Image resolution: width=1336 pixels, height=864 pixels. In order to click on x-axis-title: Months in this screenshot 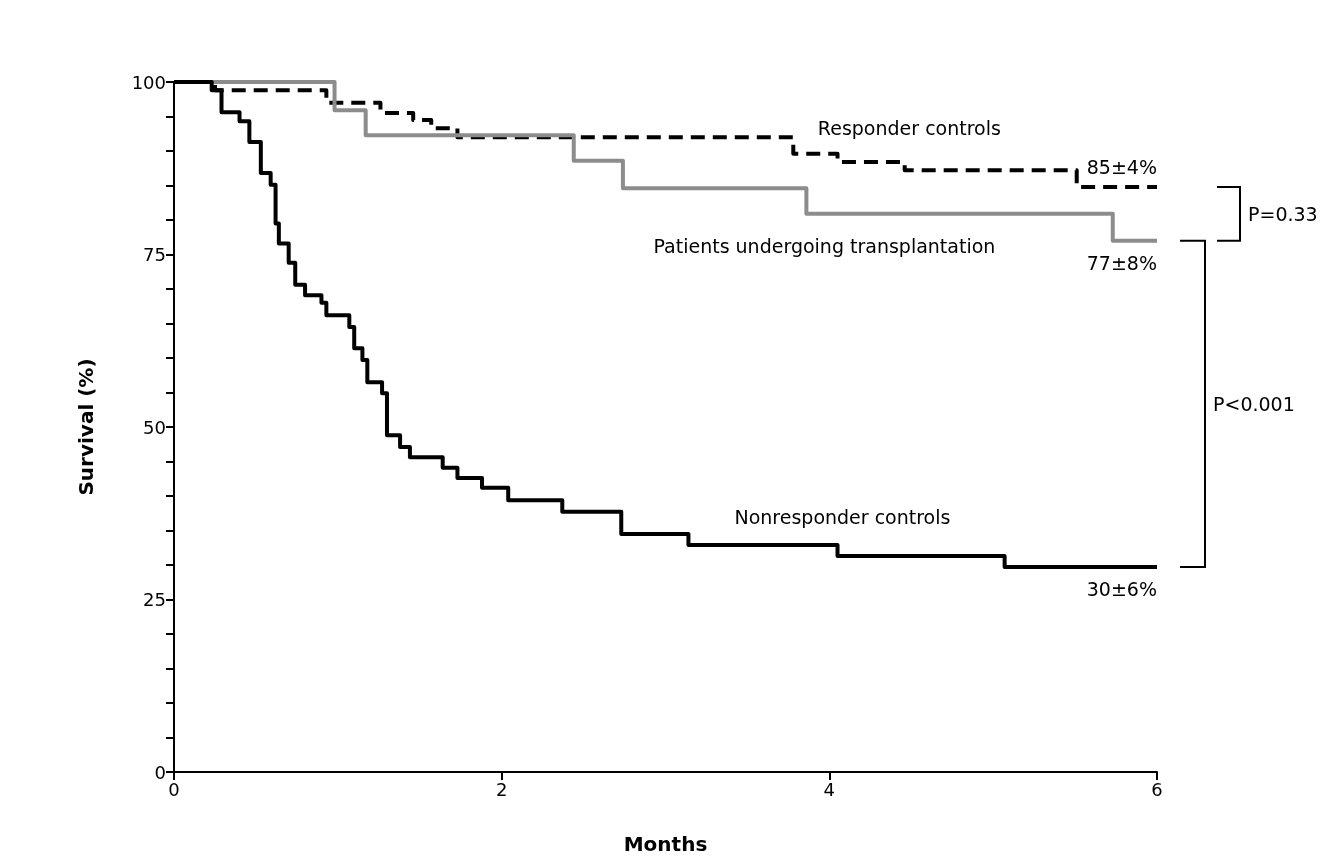, I will do `click(665, 844)`.